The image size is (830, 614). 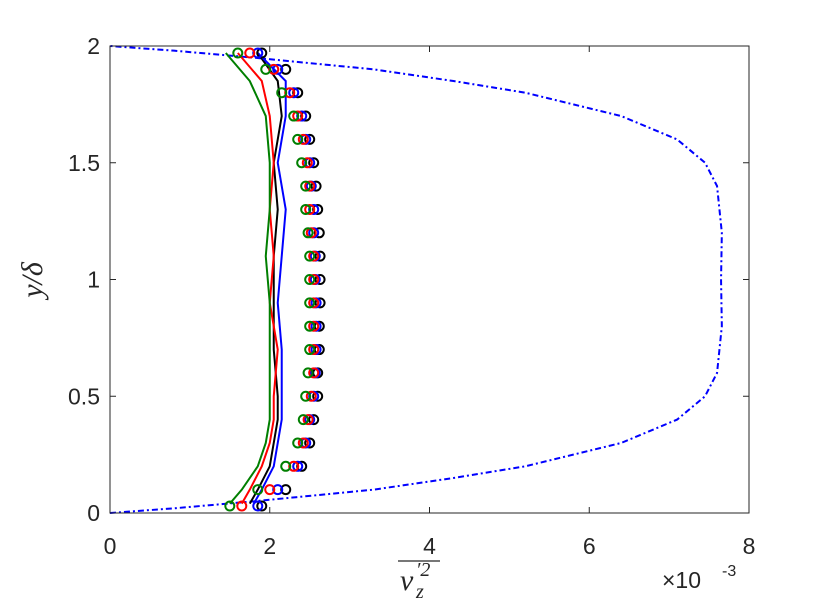 What do you see at coordinates (429, 546) in the screenshot?
I see `x-tick-label: 4` at bounding box center [429, 546].